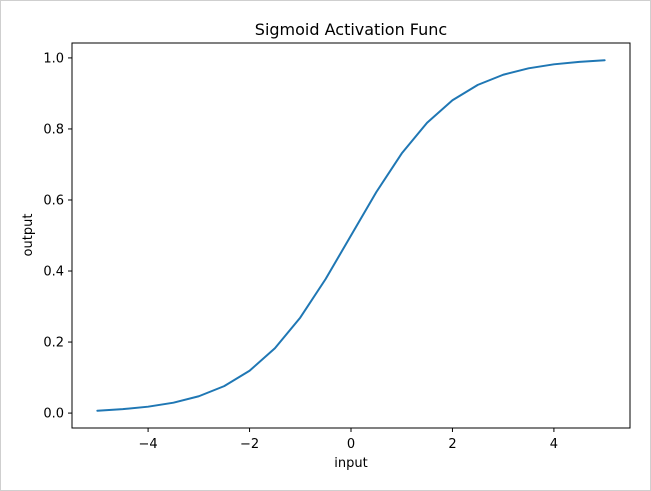 The width and height of the screenshot is (651, 491). What do you see at coordinates (53, 58) in the screenshot?
I see `y-tick-label: 1.0` at bounding box center [53, 58].